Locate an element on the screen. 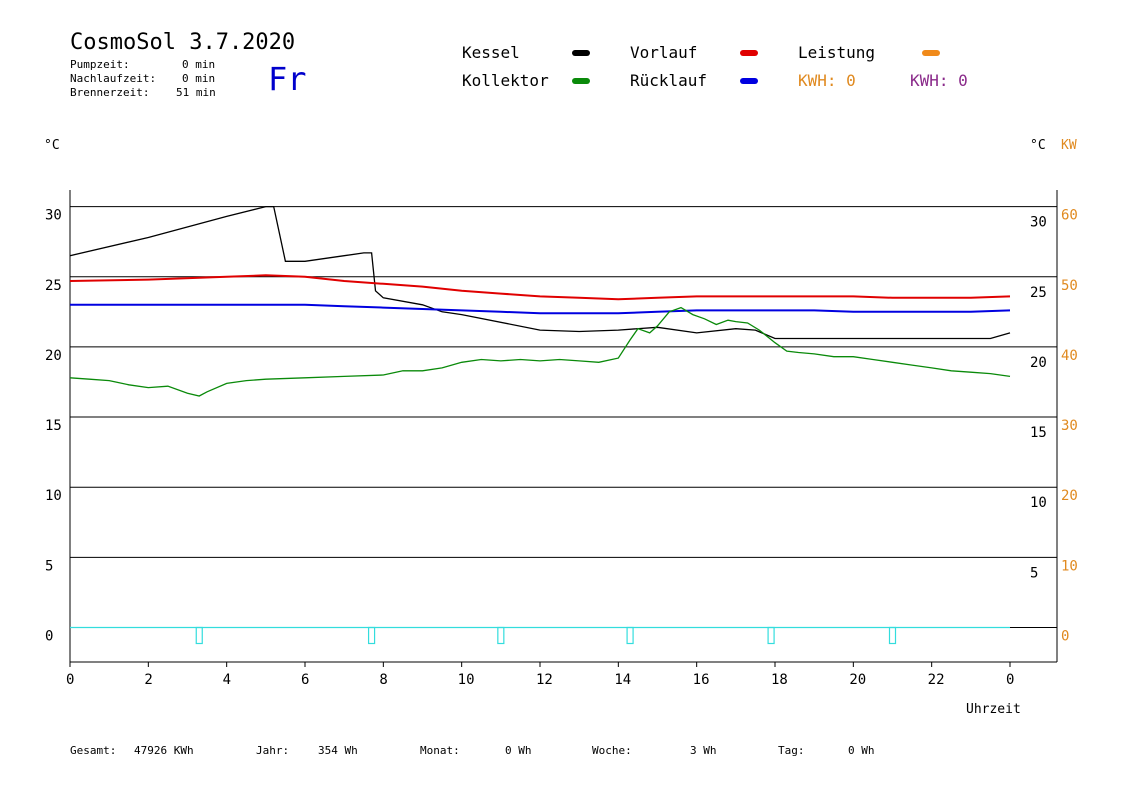 This screenshot has width=1148, height=812. stat-label-brenner: Brennerzeit: is located at coordinates (110, 92).